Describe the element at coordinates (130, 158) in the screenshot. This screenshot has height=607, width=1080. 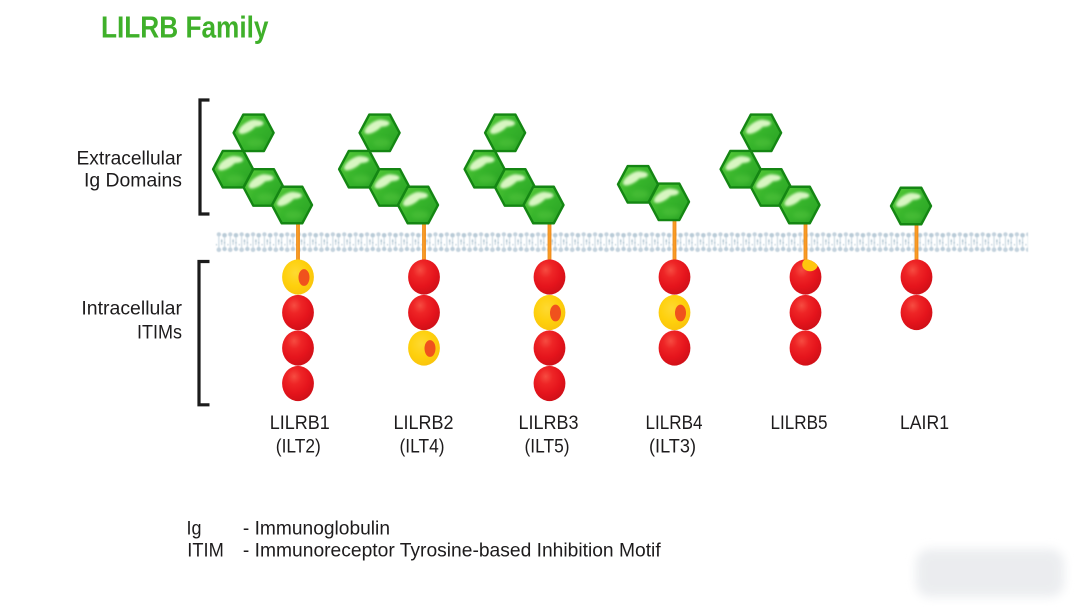
I see `svg-text: Extracellular` at that location.